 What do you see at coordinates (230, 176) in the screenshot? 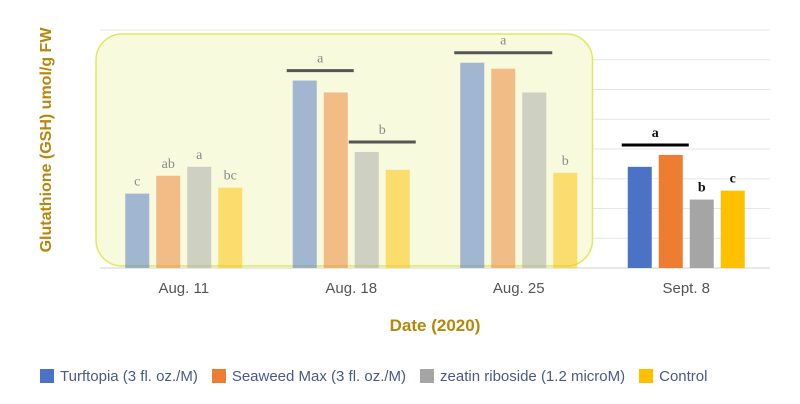
I see `significance-letter: bc` at bounding box center [230, 176].